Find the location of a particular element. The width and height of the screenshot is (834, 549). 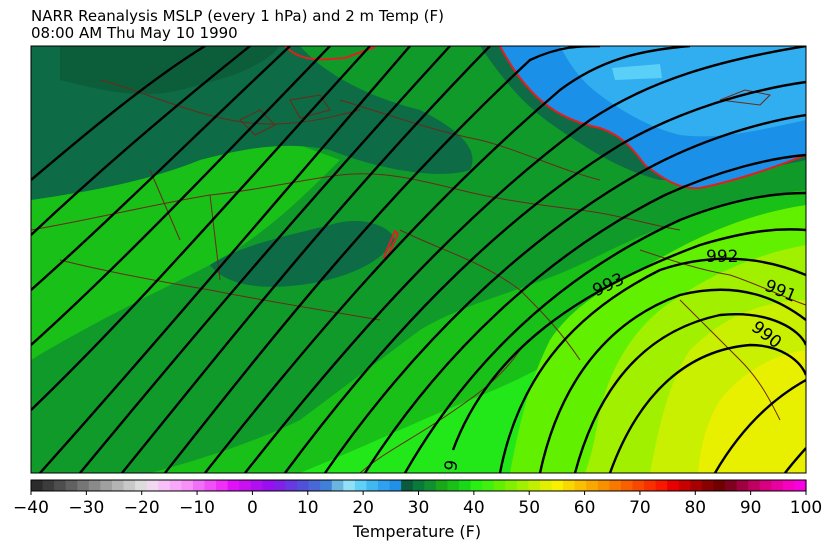

colorbar-cells is located at coordinates (419, 485).